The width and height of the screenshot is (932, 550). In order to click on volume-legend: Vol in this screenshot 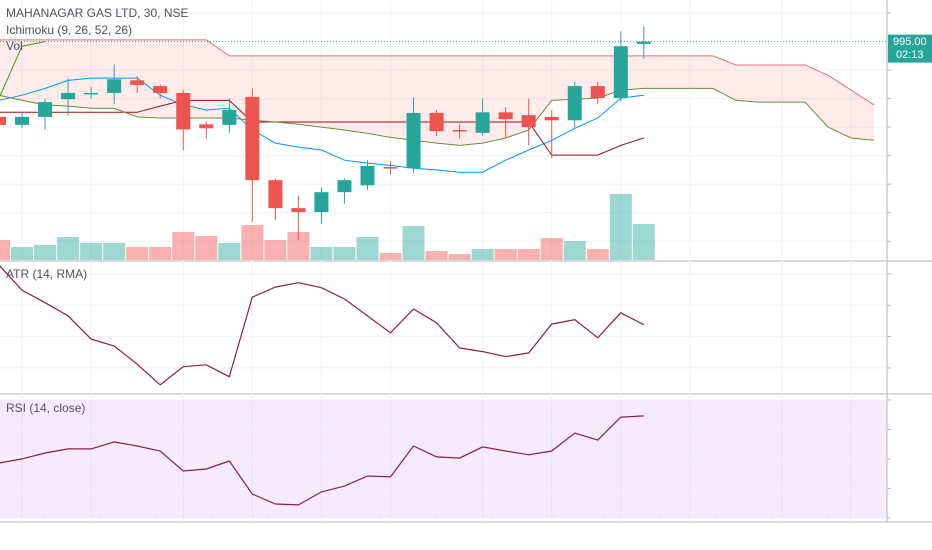, I will do `click(14, 46)`.